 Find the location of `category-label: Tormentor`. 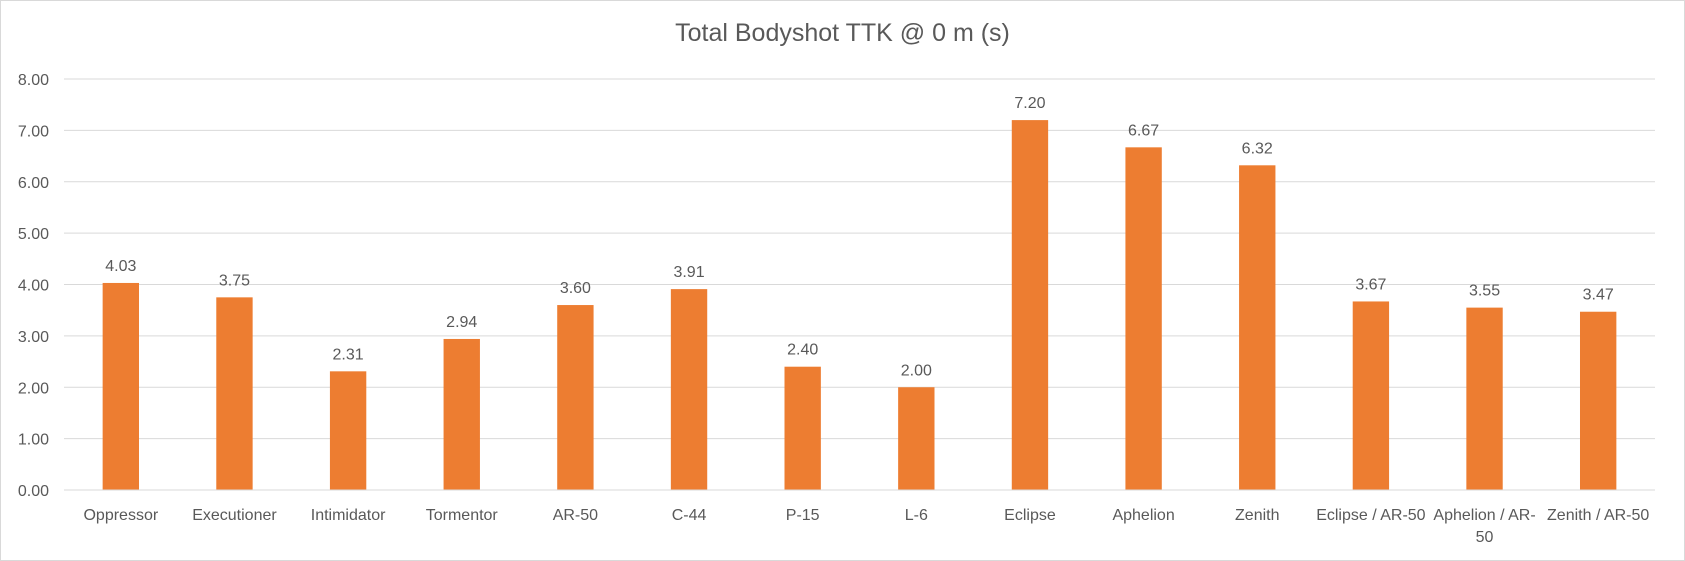

category-label: Tormentor is located at coordinates (462, 515).